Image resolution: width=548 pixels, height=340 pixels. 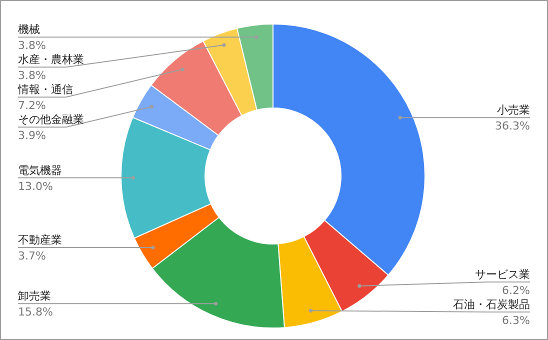 What do you see at coordinates (516, 290) in the screenshot?
I see `data-label: 6.2%` at bounding box center [516, 290].